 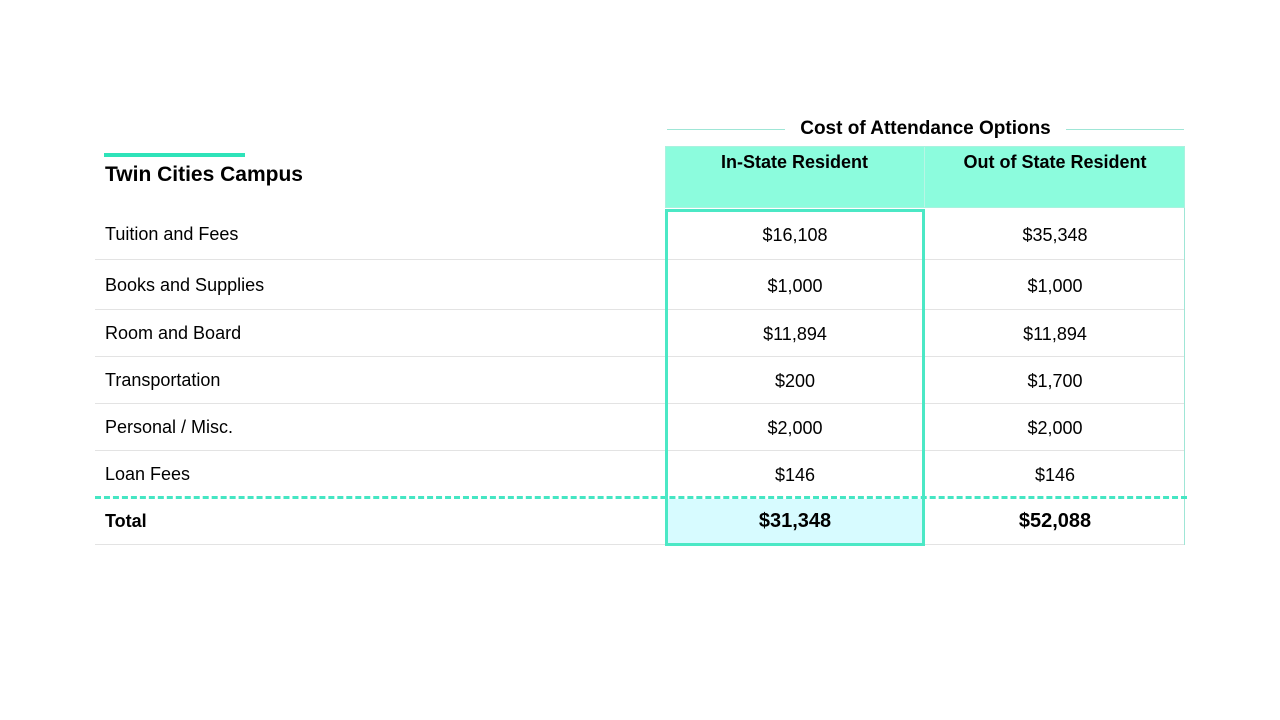 I want to click on total-separator-dashed, so click(x=641, y=497).